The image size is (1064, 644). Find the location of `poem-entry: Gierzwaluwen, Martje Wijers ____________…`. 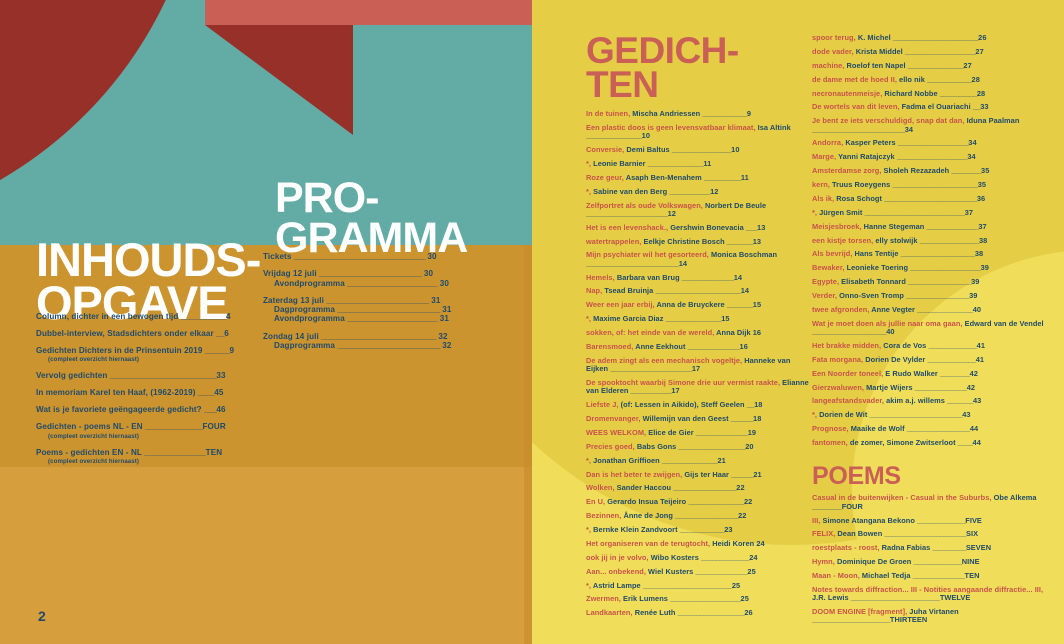

poem-entry: Gierzwaluwen, Martje Wijers ____________… is located at coordinates (932, 387).